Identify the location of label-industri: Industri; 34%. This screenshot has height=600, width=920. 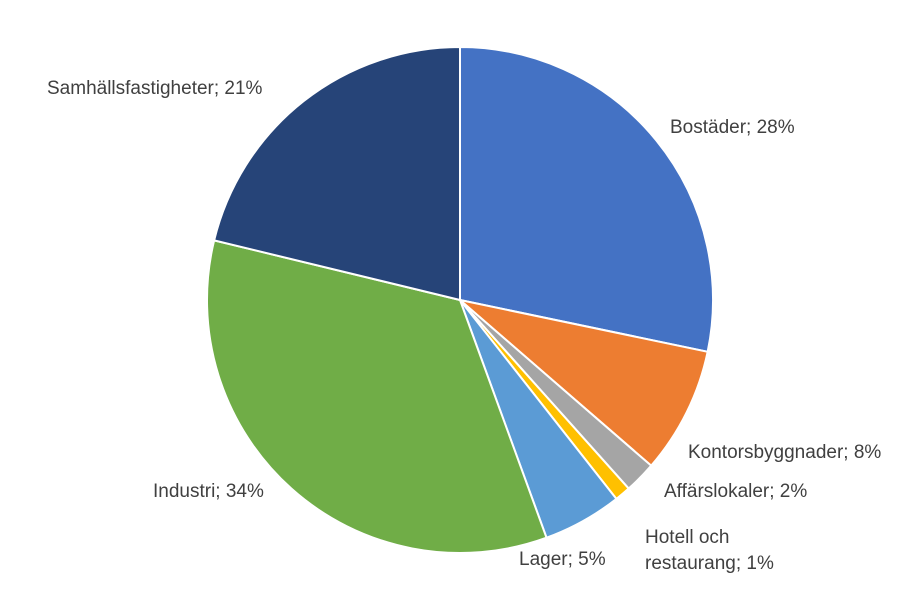
(208, 491).